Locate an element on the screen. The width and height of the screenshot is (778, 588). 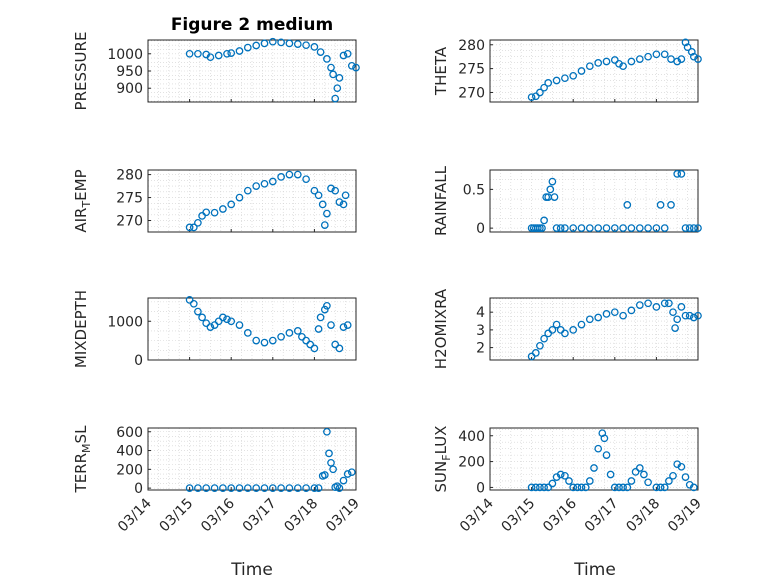
y-axis-label: MIXDEPTH is located at coordinates (81, 329).